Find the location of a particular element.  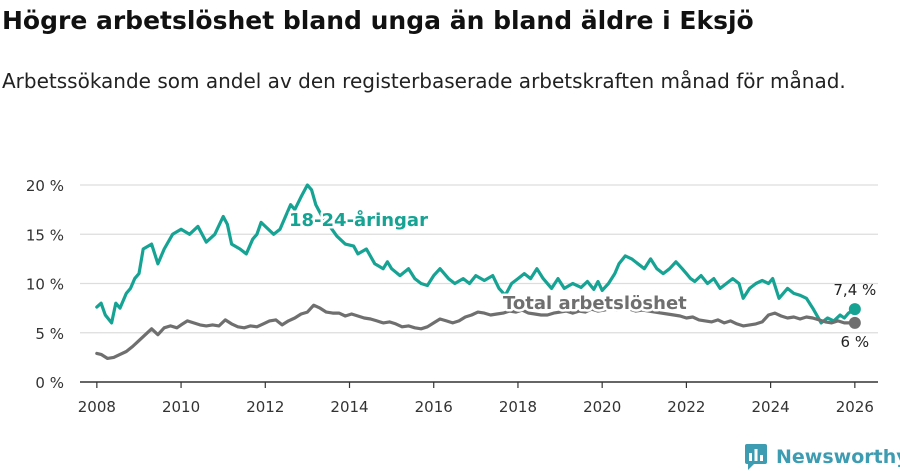

total-series-line is located at coordinates (476, 331).